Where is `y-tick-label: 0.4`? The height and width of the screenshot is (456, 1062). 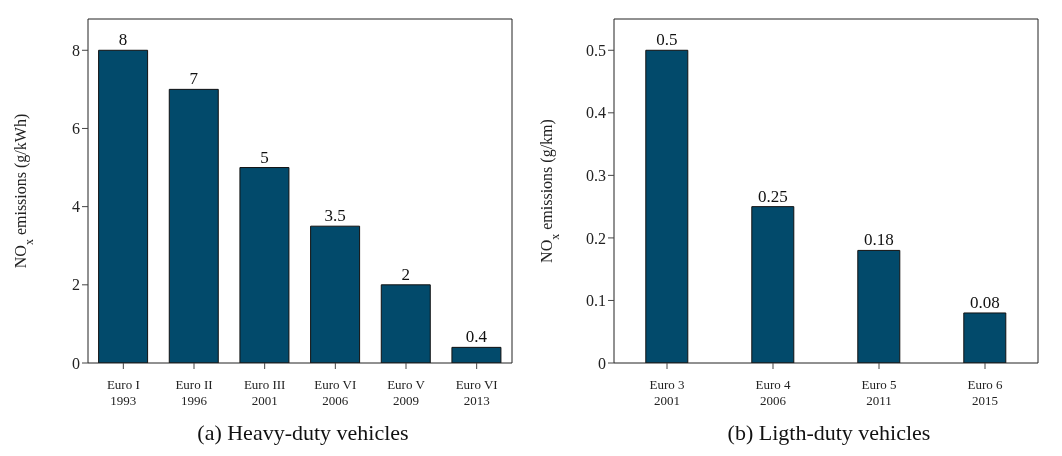
y-tick-label: 0.4 is located at coordinates (596, 113).